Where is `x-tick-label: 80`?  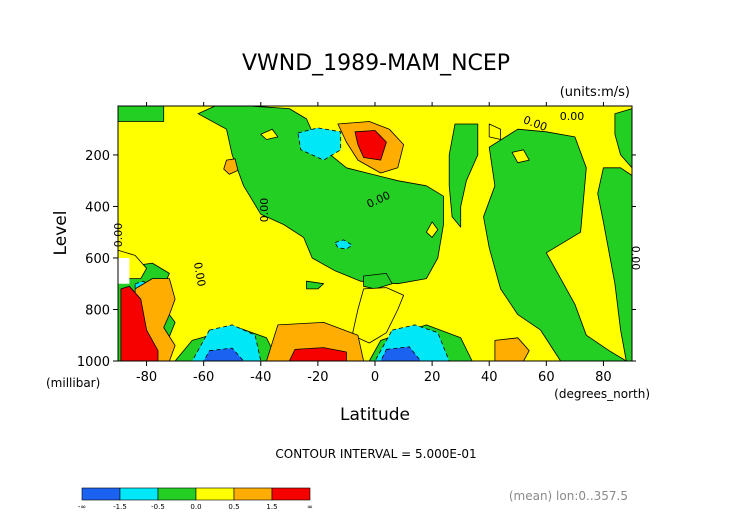
x-tick-label: 80 is located at coordinates (603, 377).